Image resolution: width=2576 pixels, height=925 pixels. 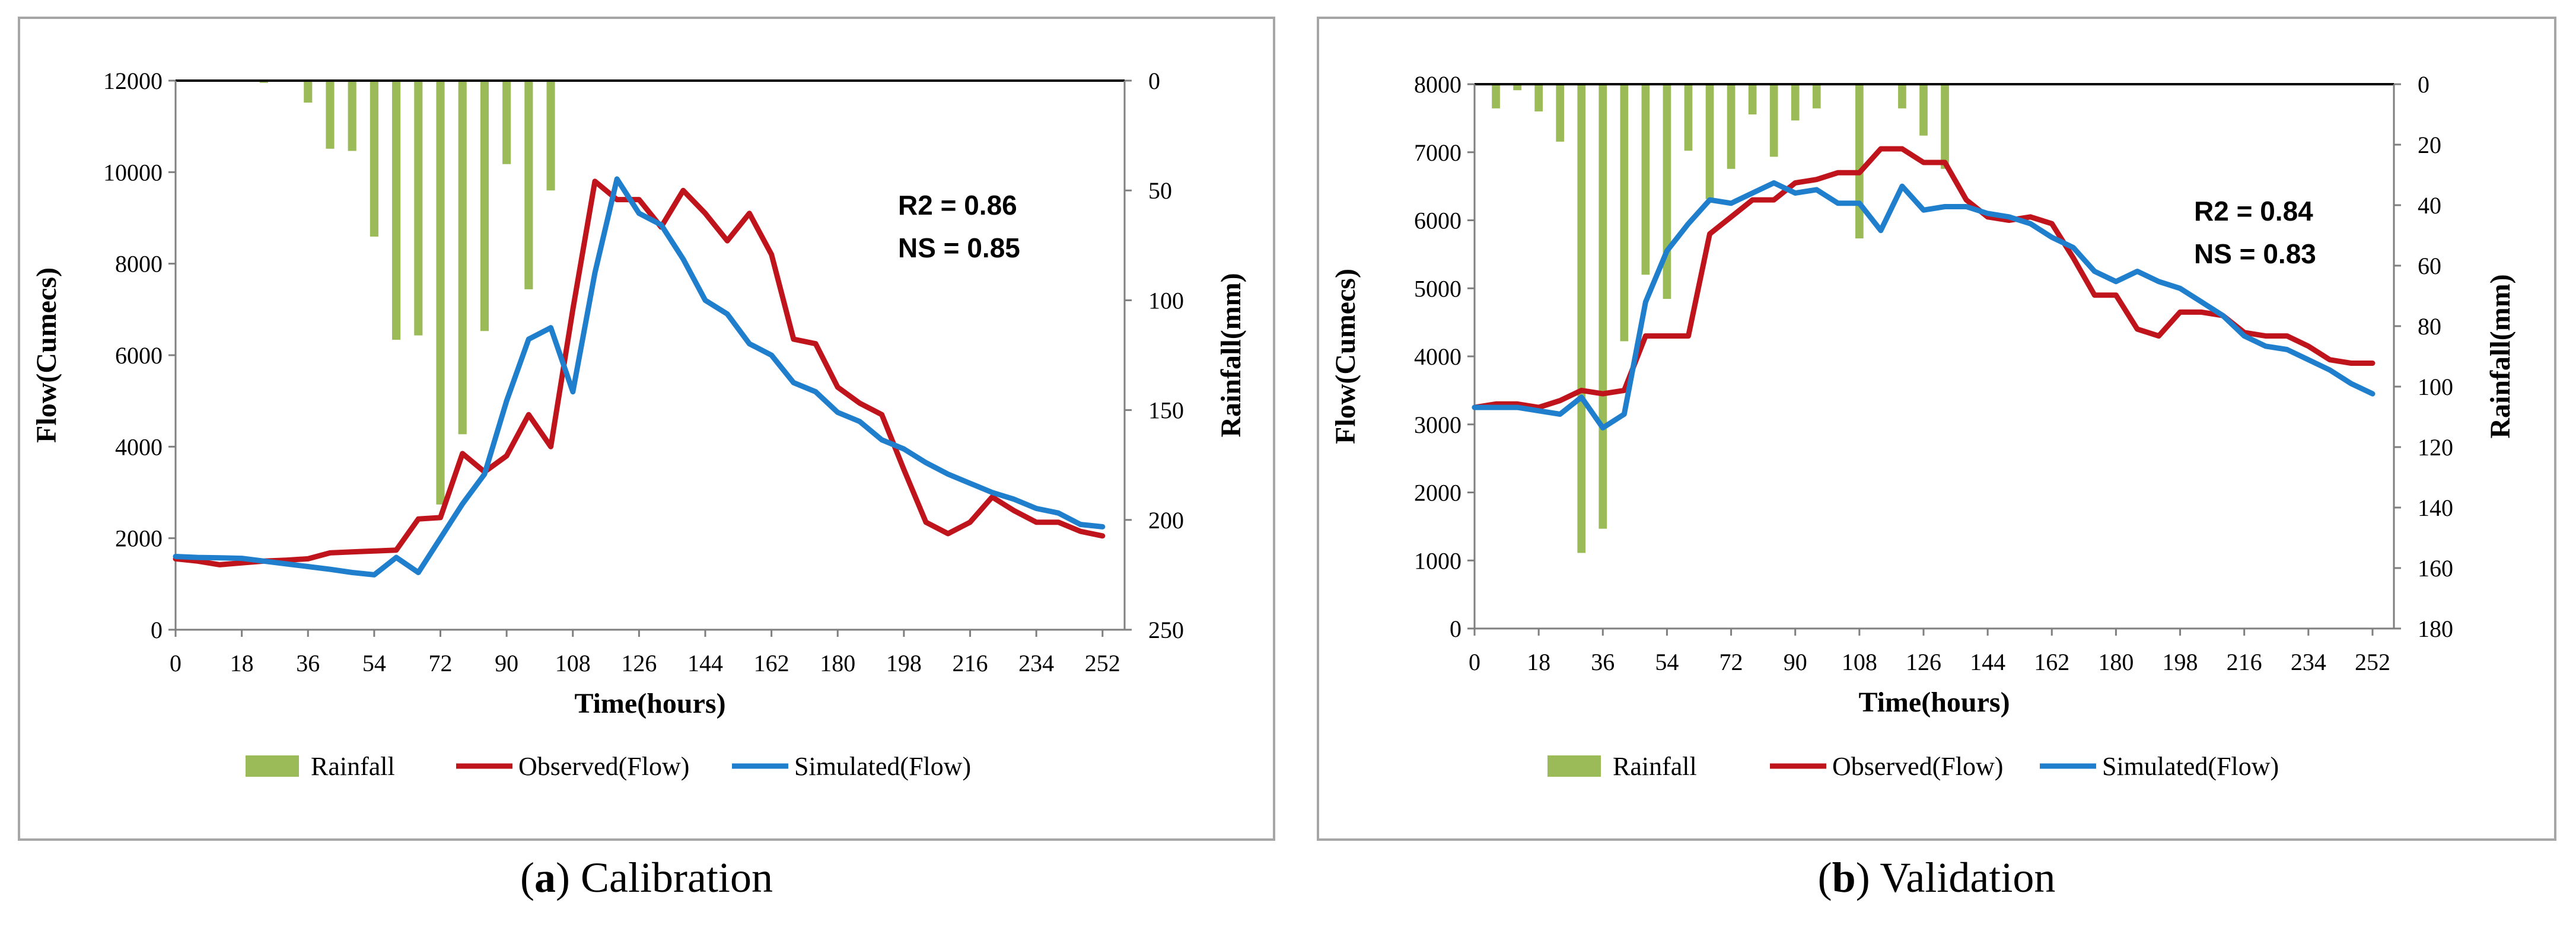 I want to click on y-tick-label: 5000, so click(x=1437, y=289).